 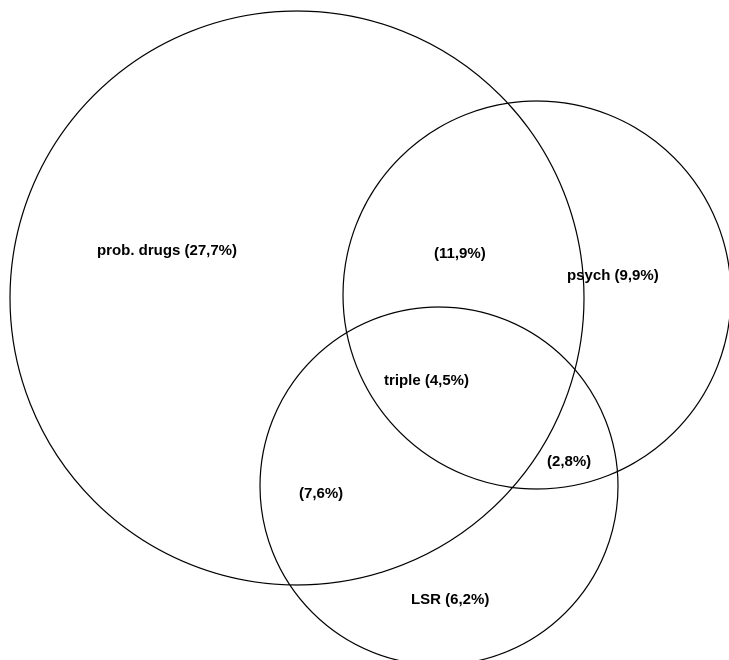 I want to click on label-prob-drugs: prob. drugs (27,7%), so click(x=167, y=250).